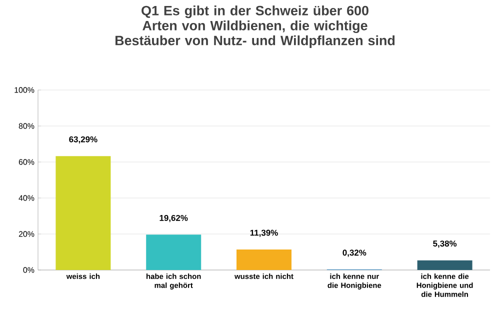 The image size is (500, 320). What do you see at coordinates (264, 233) in the screenshot?
I see `data-label: 11,39%` at bounding box center [264, 233].